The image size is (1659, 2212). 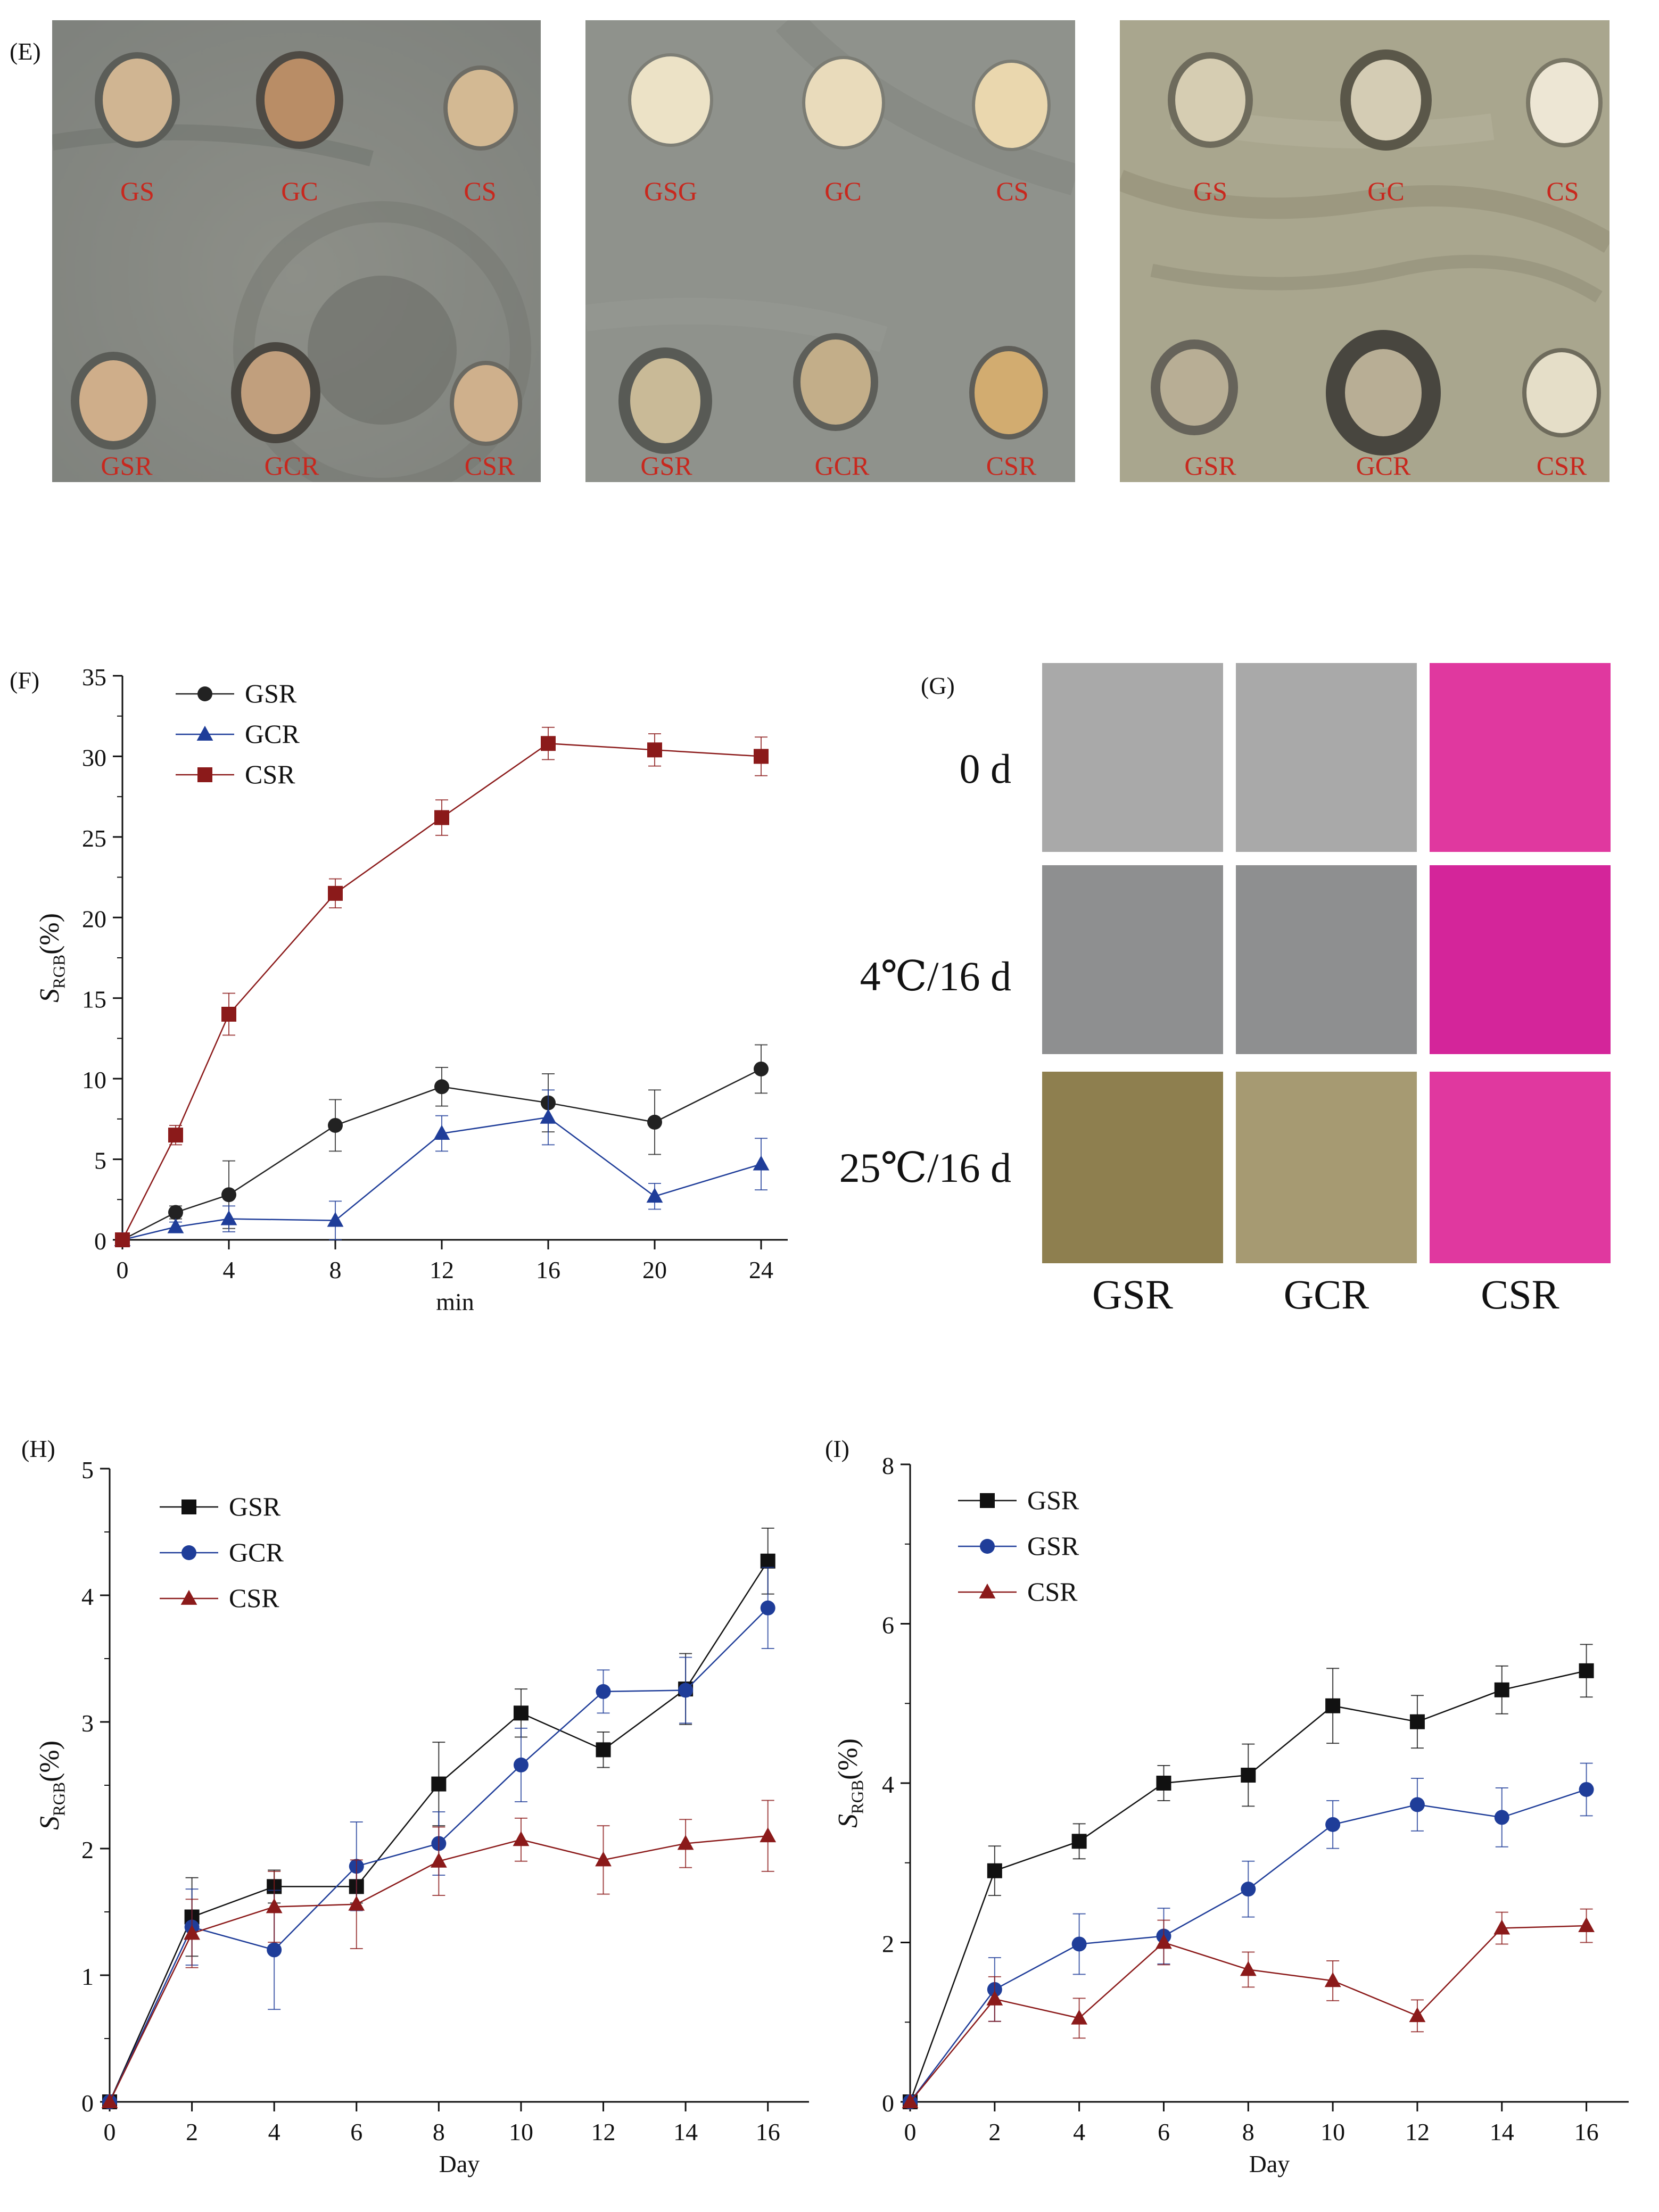 What do you see at coordinates (299, 191) in the screenshot?
I see `photo1-top-label-2: GC` at bounding box center [299, 191].